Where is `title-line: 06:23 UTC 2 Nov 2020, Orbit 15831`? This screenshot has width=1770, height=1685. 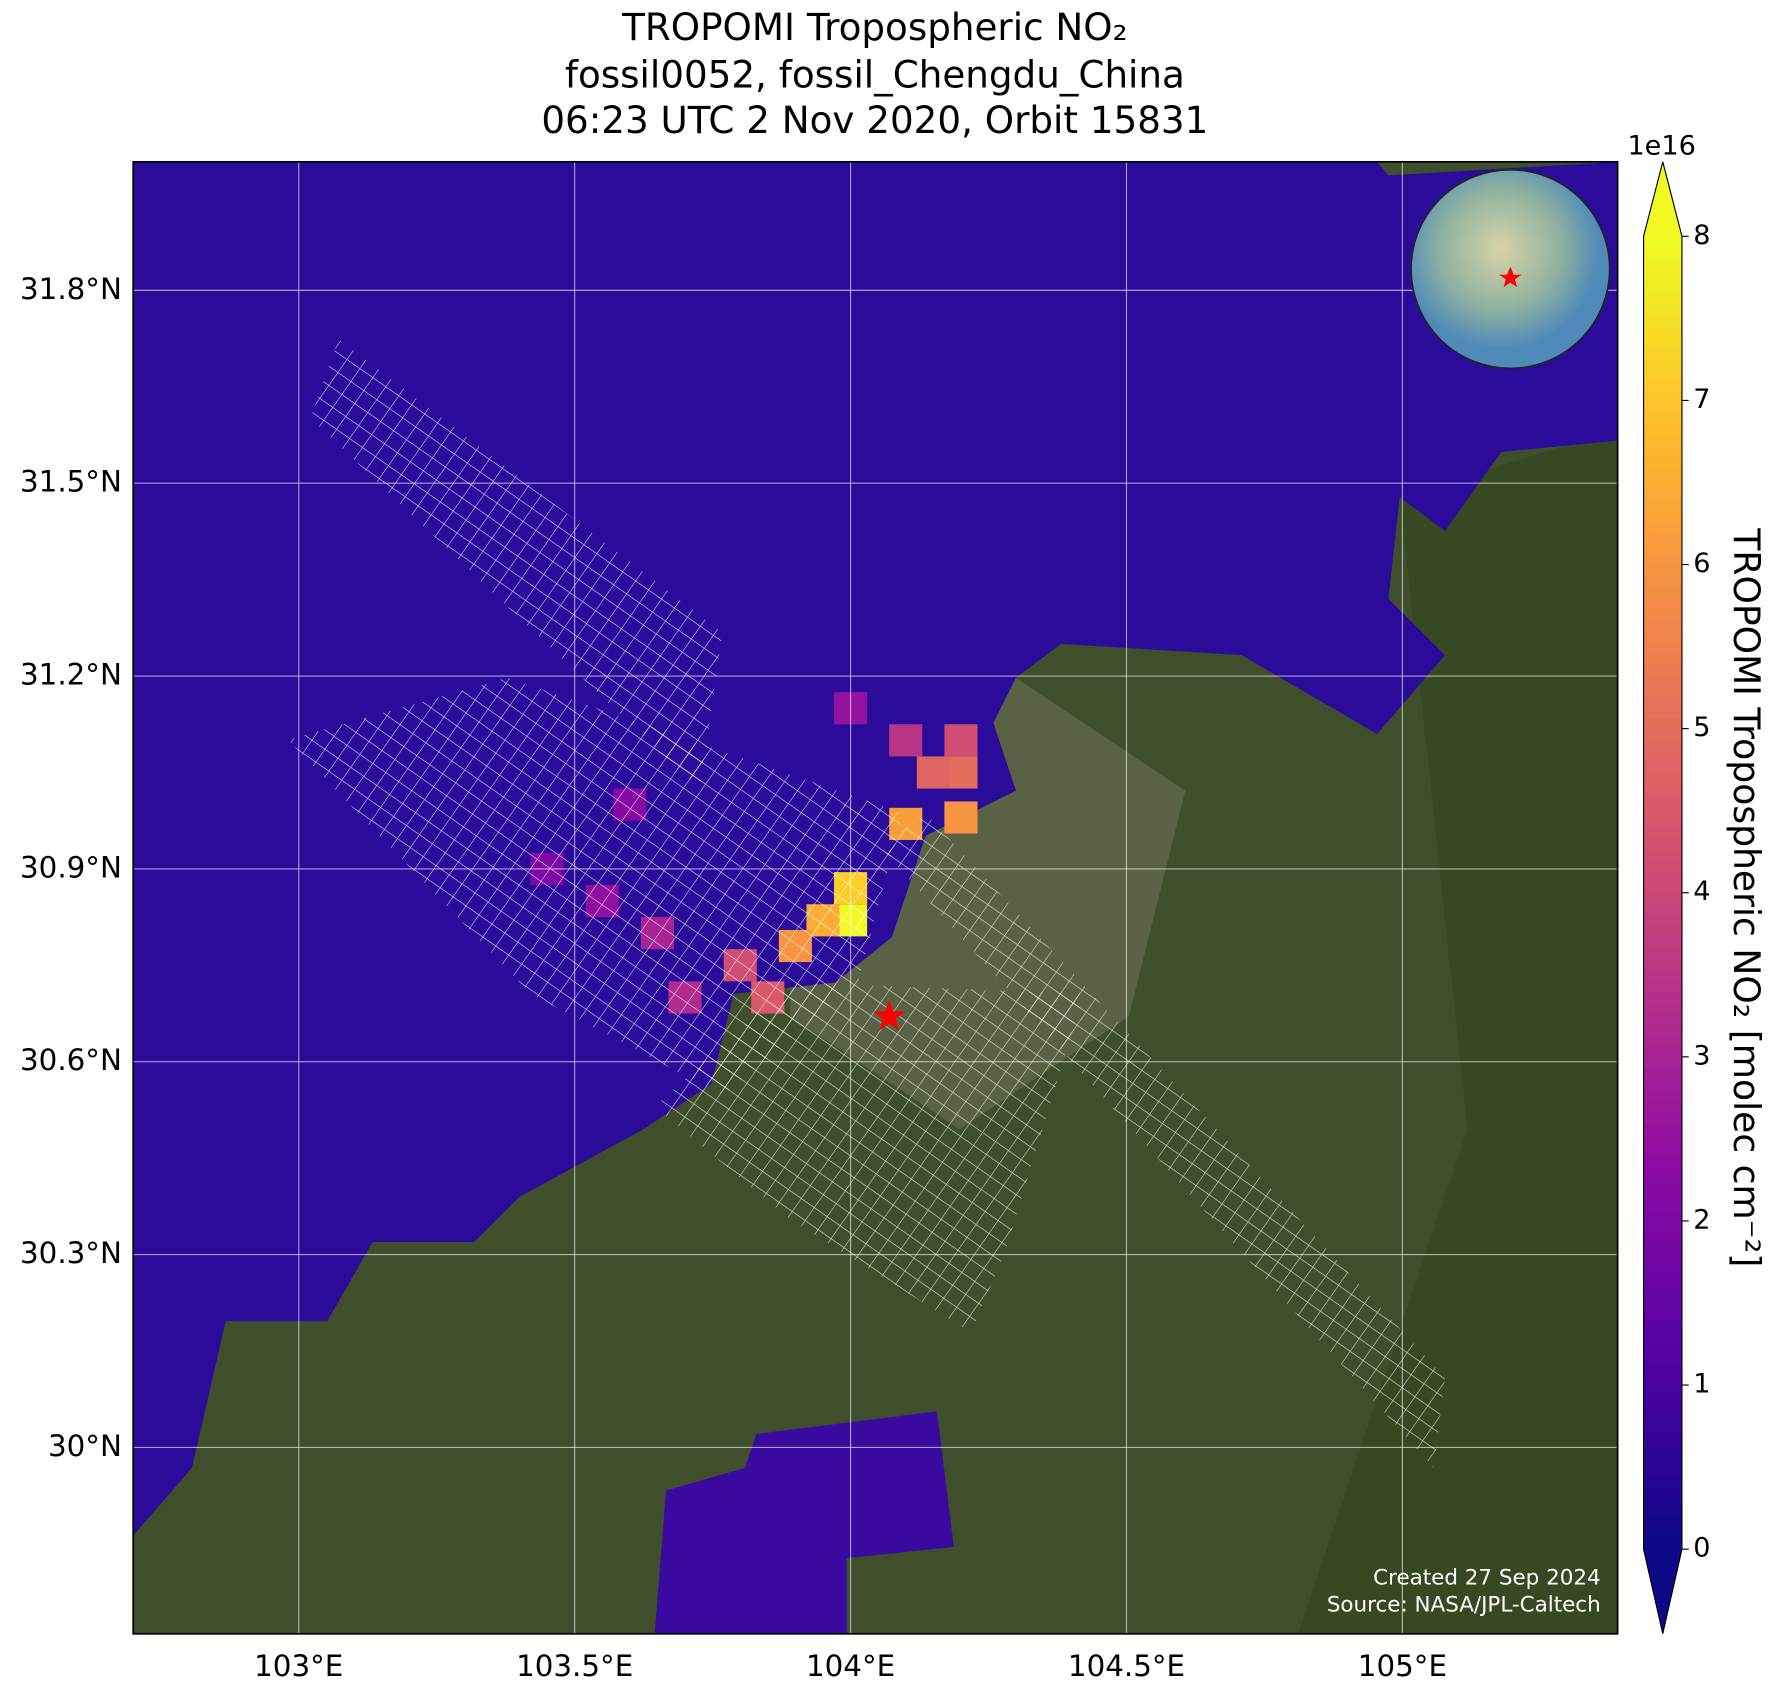
title-line: 06:23 UTC 2 Nov 2020, Orbit 15831 is located at coordinates (874, 120).